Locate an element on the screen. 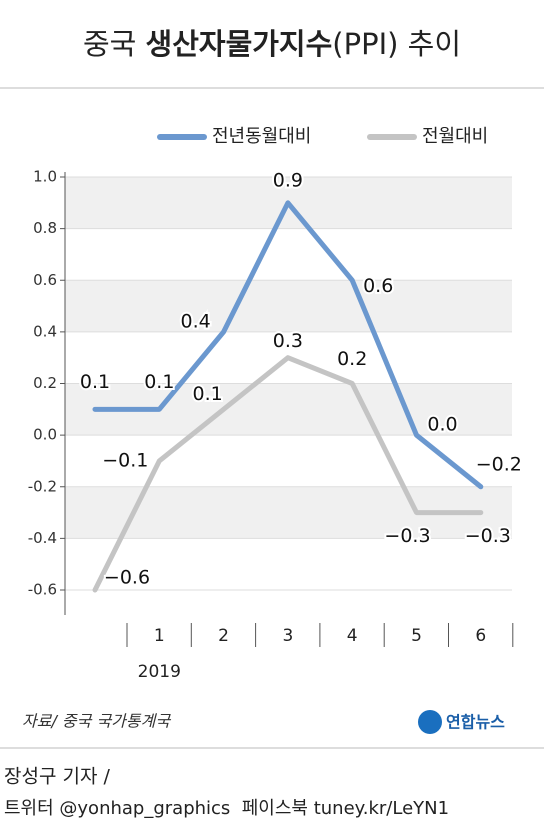 The image size is (544, 831). legend-label: 전월대비 is located at coordinates (455, 136).